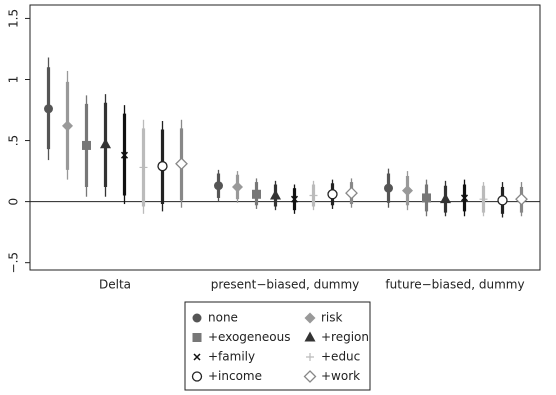 This screenshot has height=395, width=556. Describe the element at coordinates (14, 18) in the screenshot. I see `y-tick-label: 1.5` at that location.